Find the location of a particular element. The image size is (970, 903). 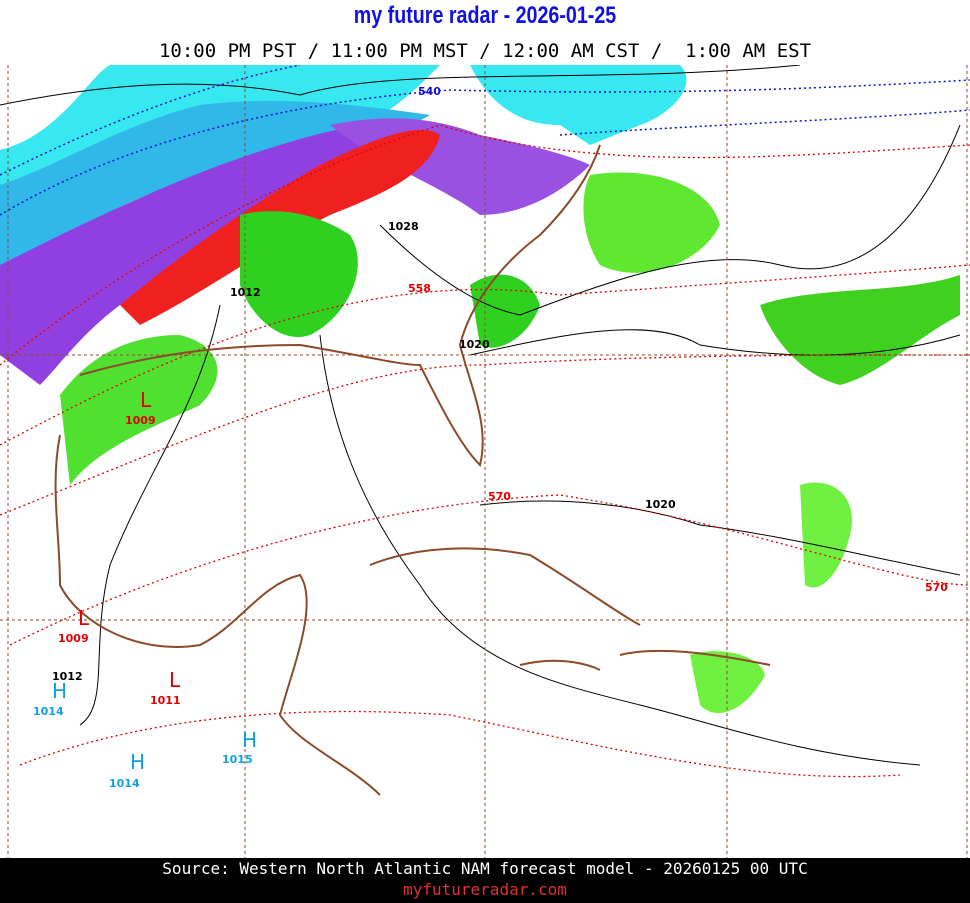

title: my future radar - 2026-01-25 is located at coordinates (485, 15).